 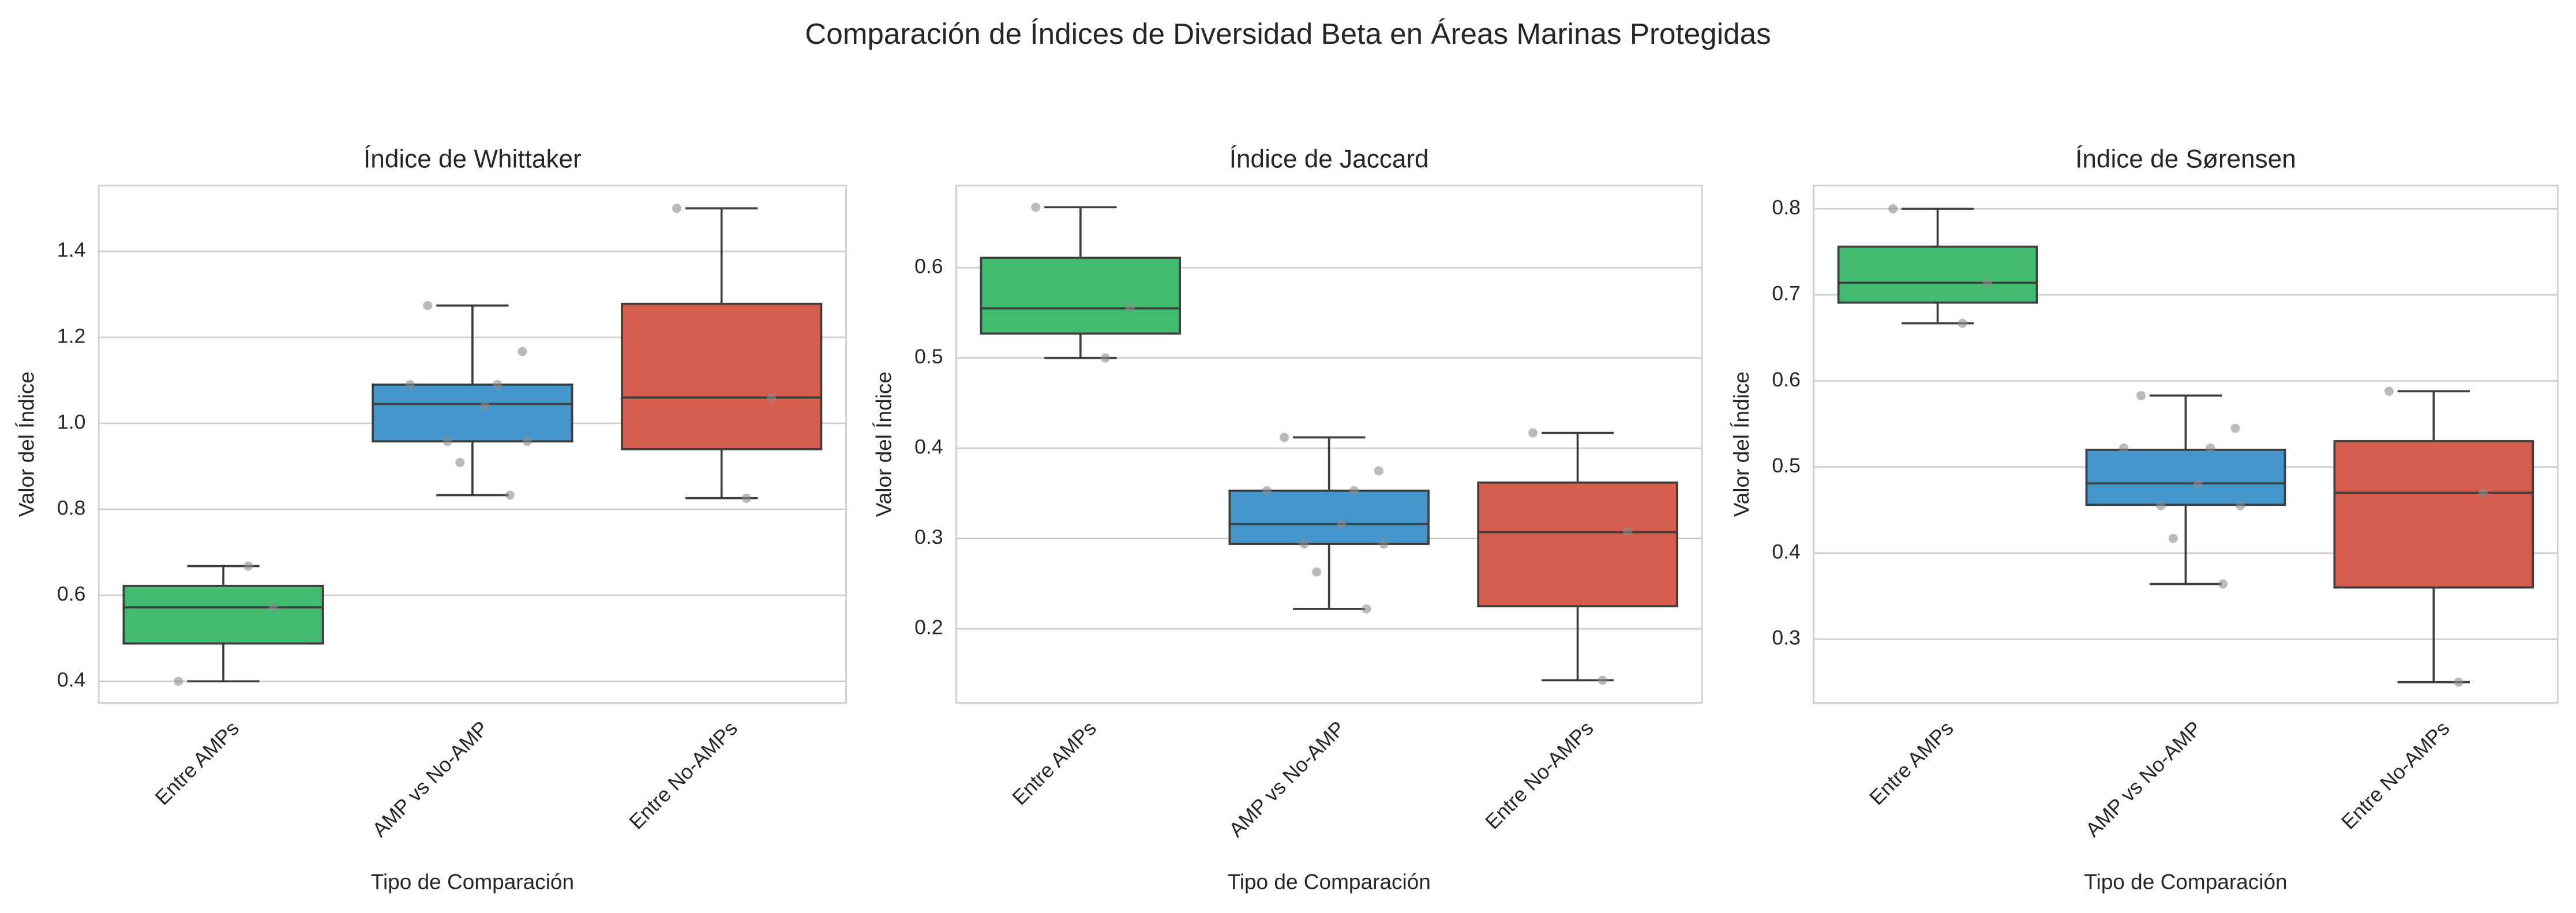 I want to click on subplot-title: Índice de Whittaker, so click(x=472, y=160).